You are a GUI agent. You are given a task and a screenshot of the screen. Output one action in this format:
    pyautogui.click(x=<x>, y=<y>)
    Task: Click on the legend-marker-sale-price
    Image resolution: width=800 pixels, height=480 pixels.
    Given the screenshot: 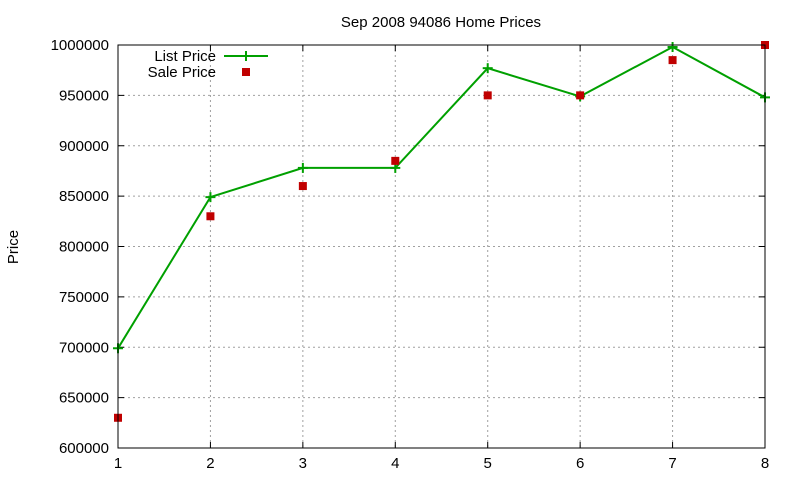 What is the action you would take?
    pyautogui.click(x=246, y=72)
    